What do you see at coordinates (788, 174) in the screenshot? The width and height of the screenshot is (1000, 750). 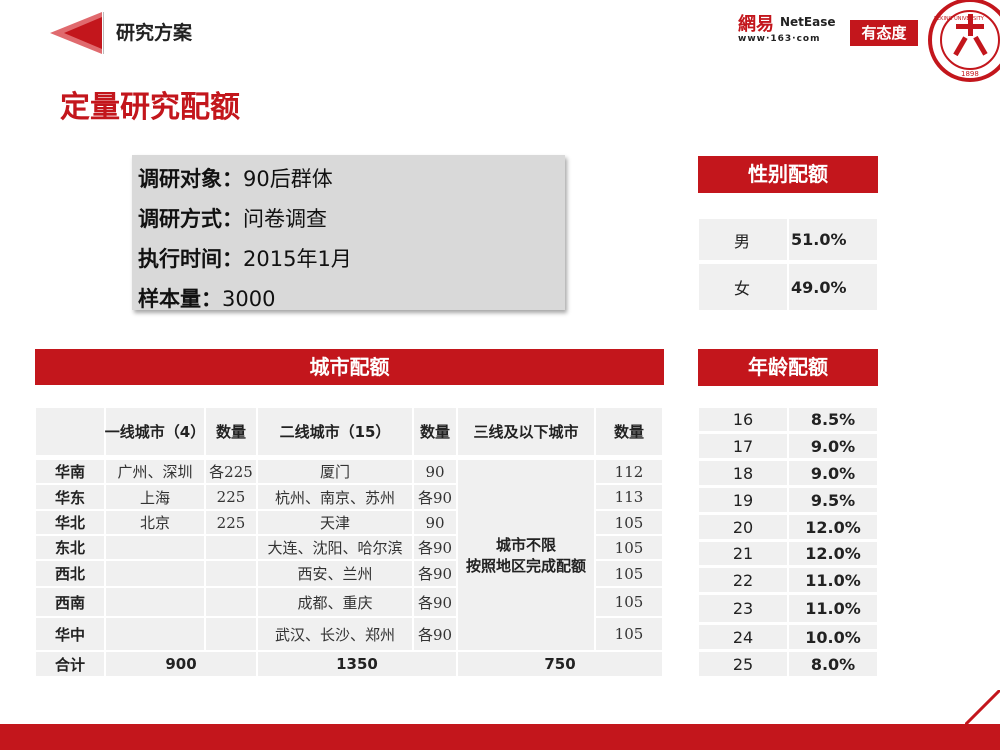 I see `gender-quota-header: 性别配额` at bounding box center [788, 174].